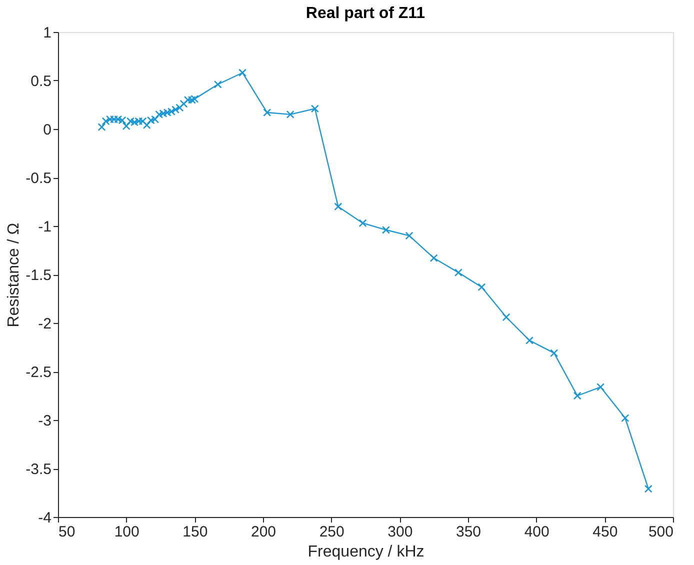  Describe the element at coordinates (67, 532) in the screenshot. I see `x-tick-label: 50` at that location.